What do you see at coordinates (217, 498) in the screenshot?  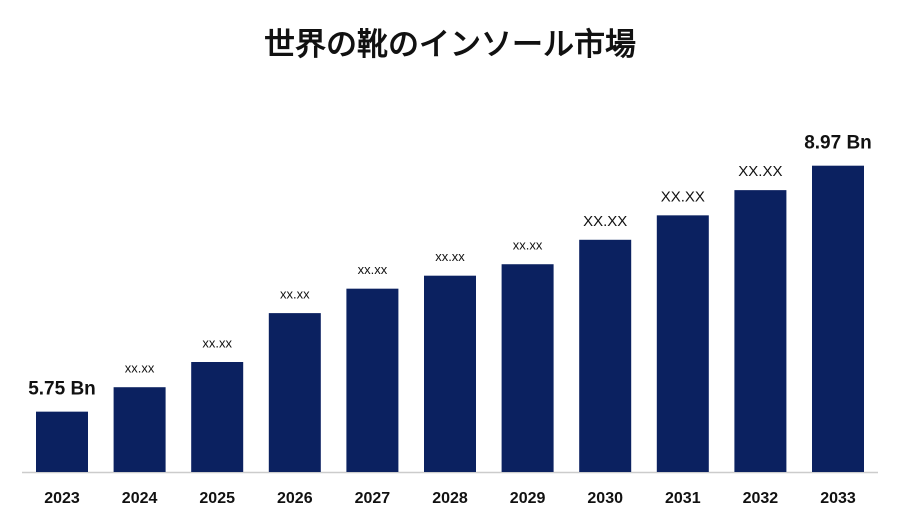 I see `x-tick-label: 2025` at bounding box center [217, 498].